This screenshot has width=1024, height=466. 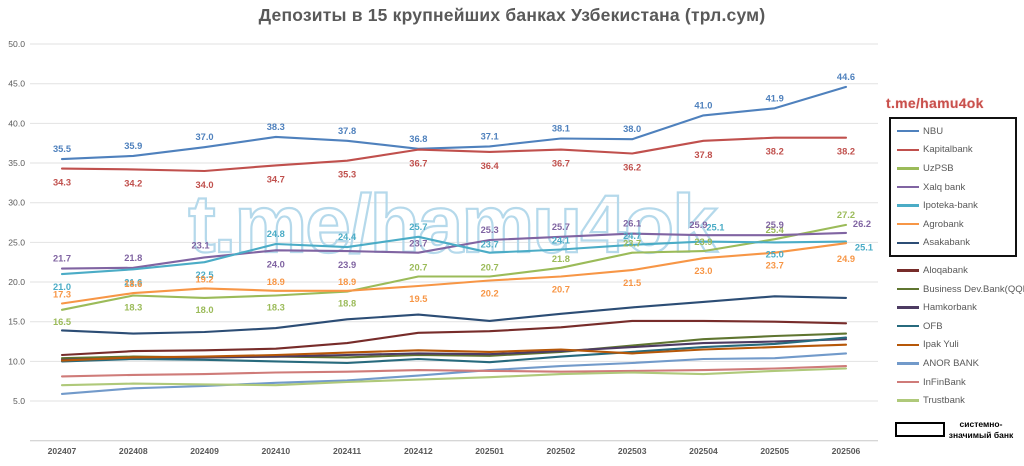 What do you see at coordinates (347, 282) in the screenshot?
I see `data-label-agrobank: 18.9` at bounding box center [347, 282].